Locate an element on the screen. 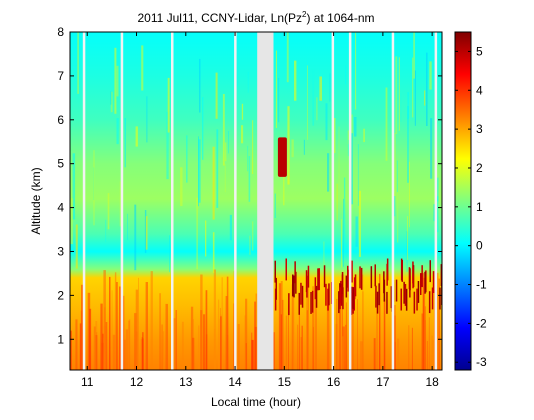 The image size is (534, 420). x-tick-label: 18 is located at coordinates (432, 382).